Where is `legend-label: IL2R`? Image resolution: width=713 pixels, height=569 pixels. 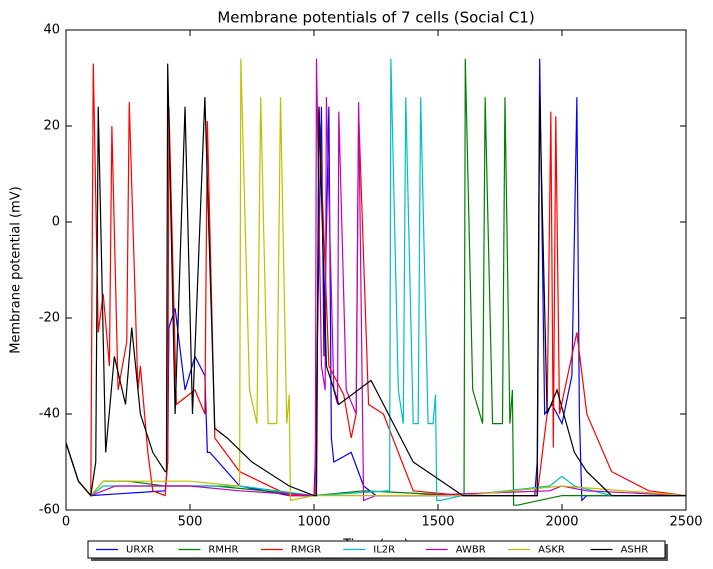 legend-label: IL2R is located at coordinates (384, 550).